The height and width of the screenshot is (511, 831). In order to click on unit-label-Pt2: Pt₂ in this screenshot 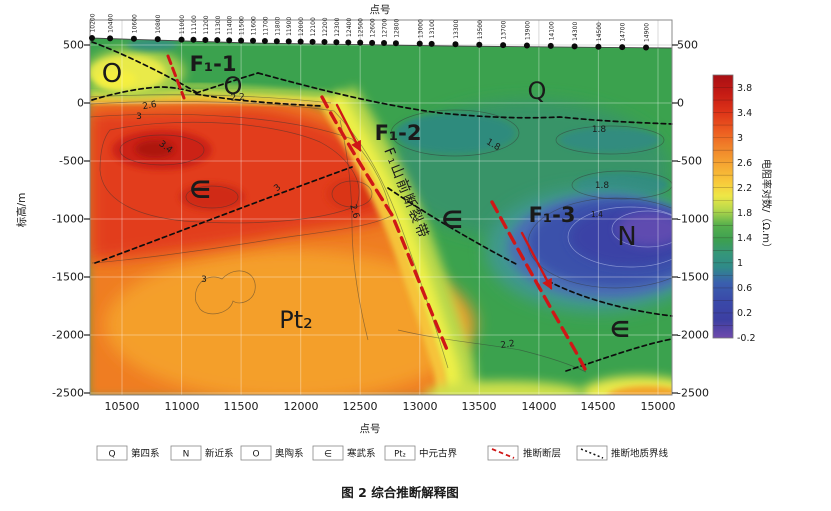, I will do `click(296, 320)`.